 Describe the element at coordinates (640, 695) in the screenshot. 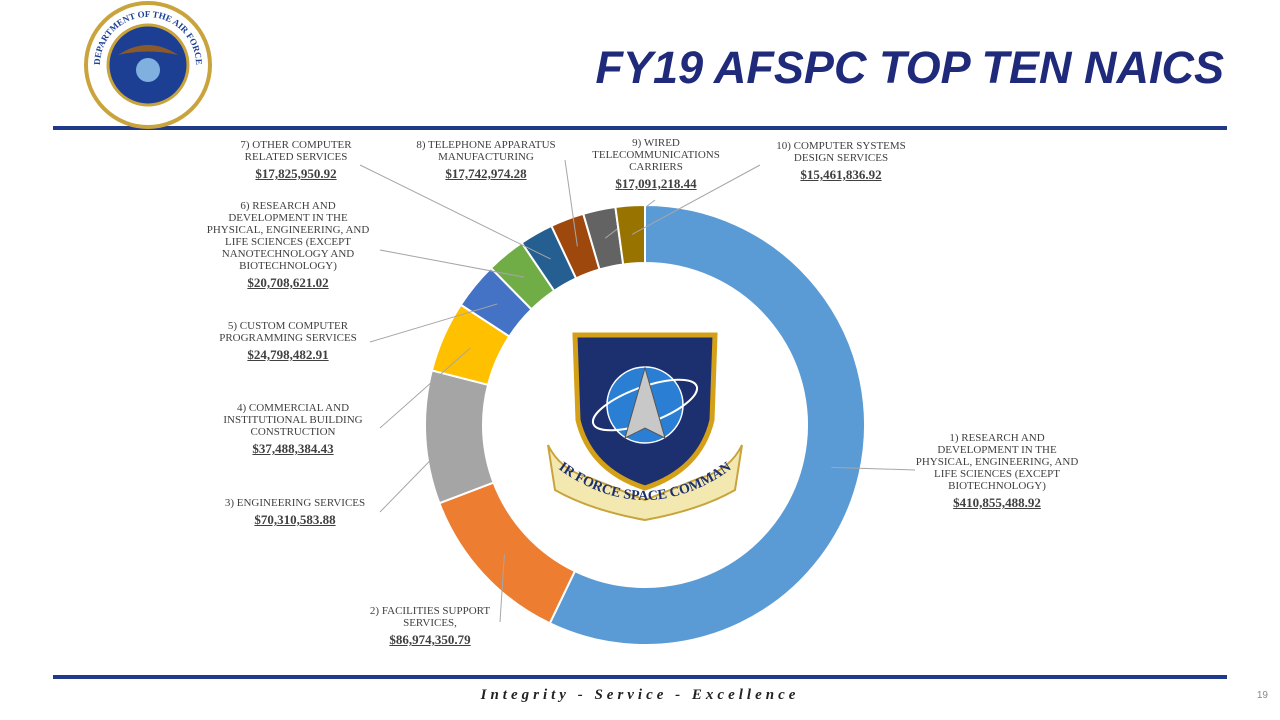

I see `footer-motto: Integrity - Service - Excellence` at that location.